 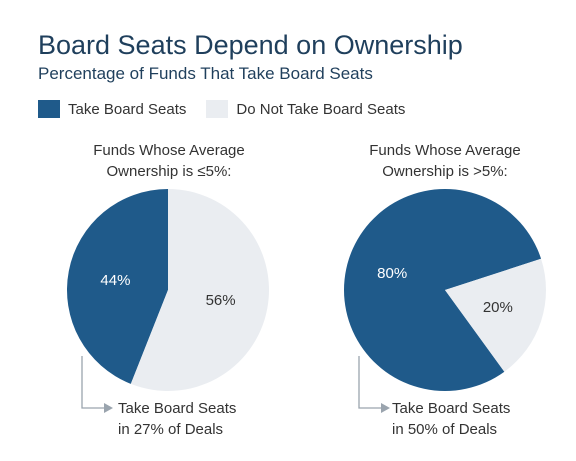 What do you see at coordinates (49, 109) in the screenshot?
I see `legend-swatch-take` at bounding box center [49, 109].